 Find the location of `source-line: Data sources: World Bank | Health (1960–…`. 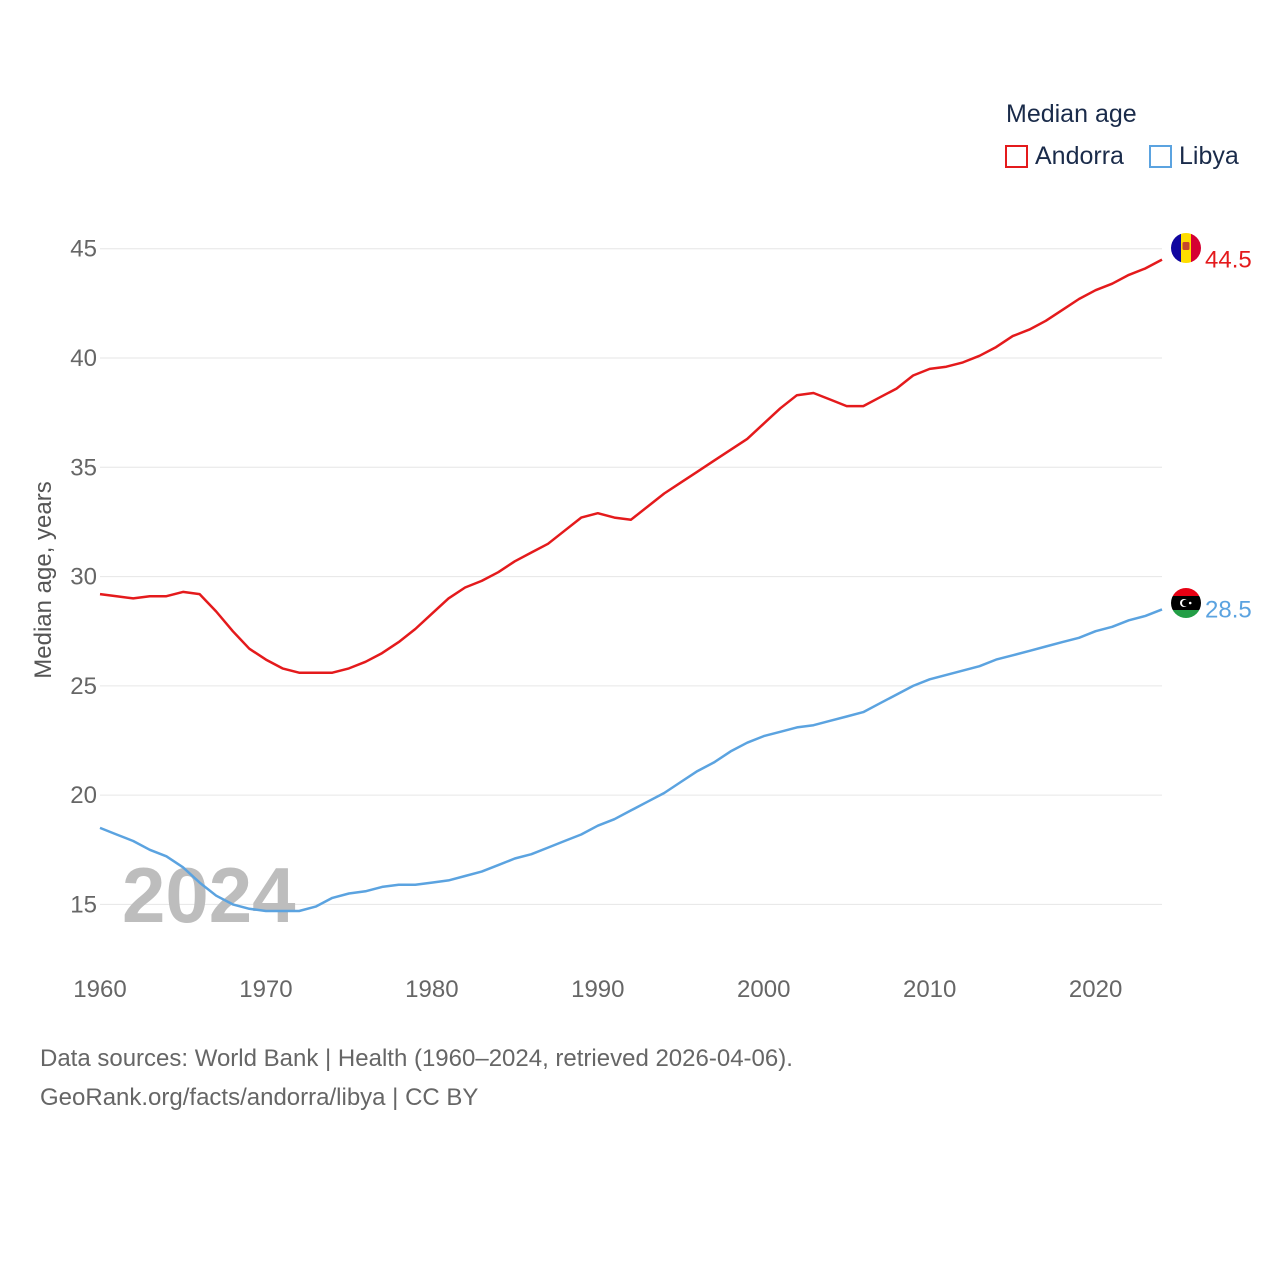

source-line: Data sources: World Bank | Health (1960–… is located at coordinates (416, 1058).